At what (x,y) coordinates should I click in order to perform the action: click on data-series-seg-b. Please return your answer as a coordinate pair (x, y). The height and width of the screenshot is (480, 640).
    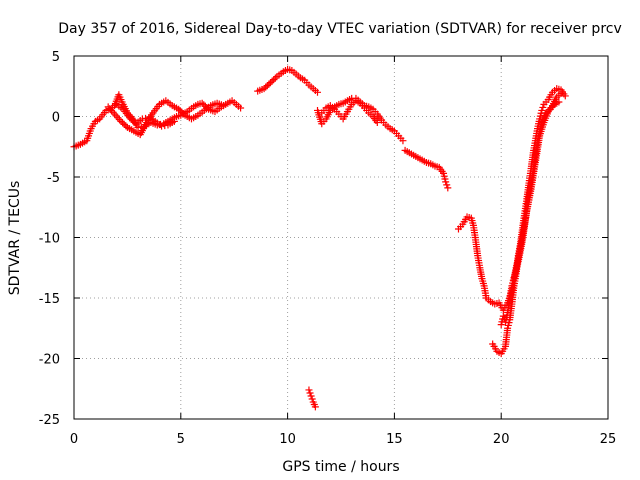
    Looking at the image, I should click on (166, 118).